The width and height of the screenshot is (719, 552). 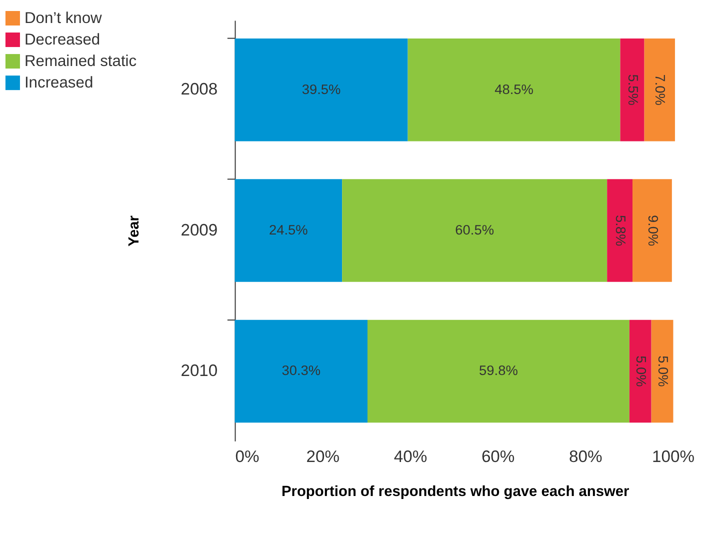 I want to click on legend-label: Decreased, so click(x=62, y=40).